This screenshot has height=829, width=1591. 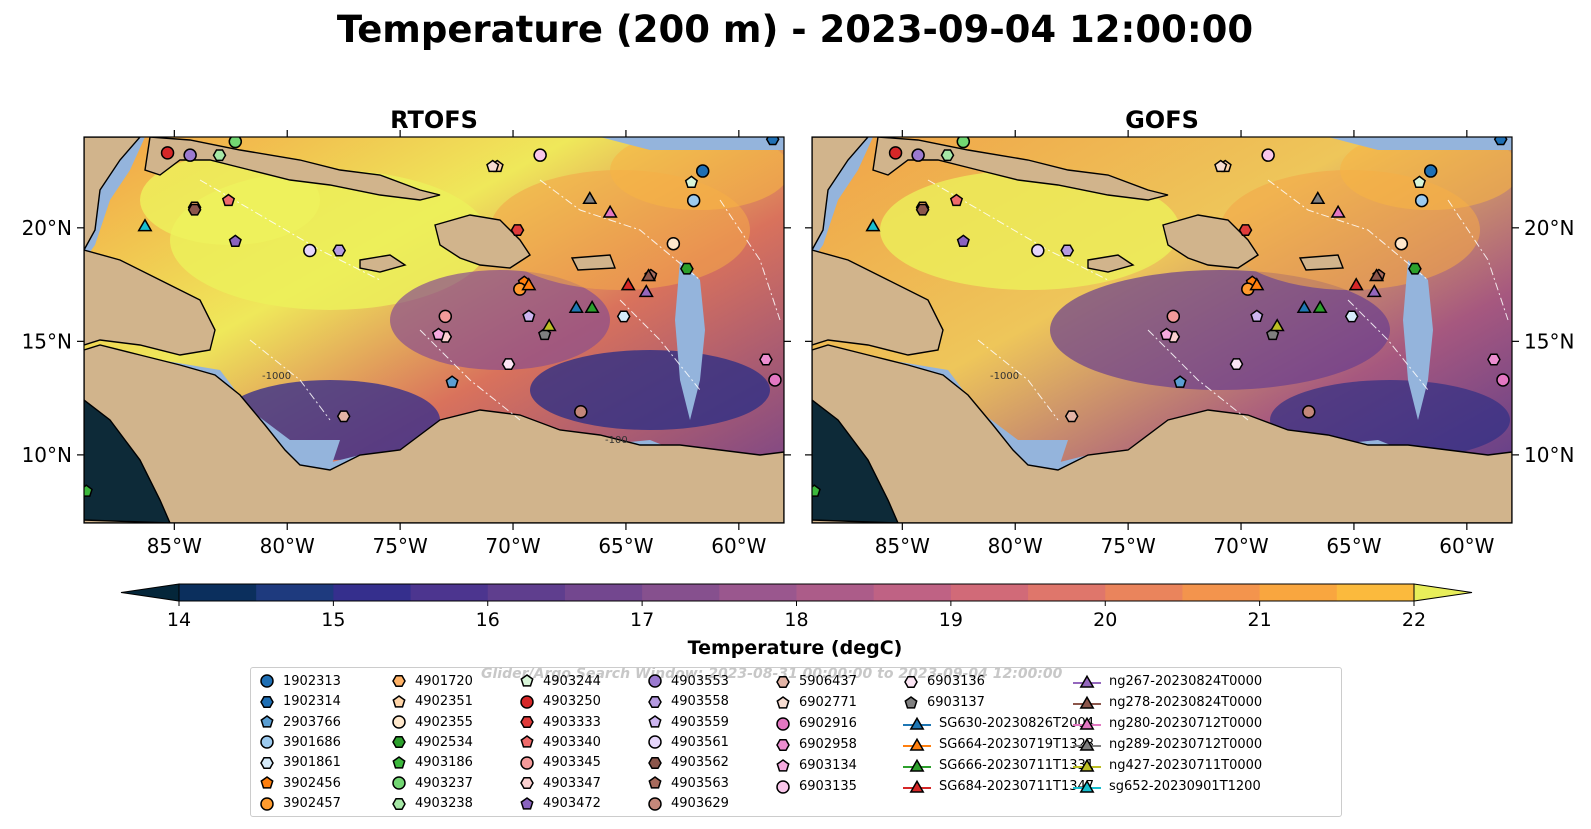 I want to click on y-tick-label: 20°N, so click(x=47, y=228).